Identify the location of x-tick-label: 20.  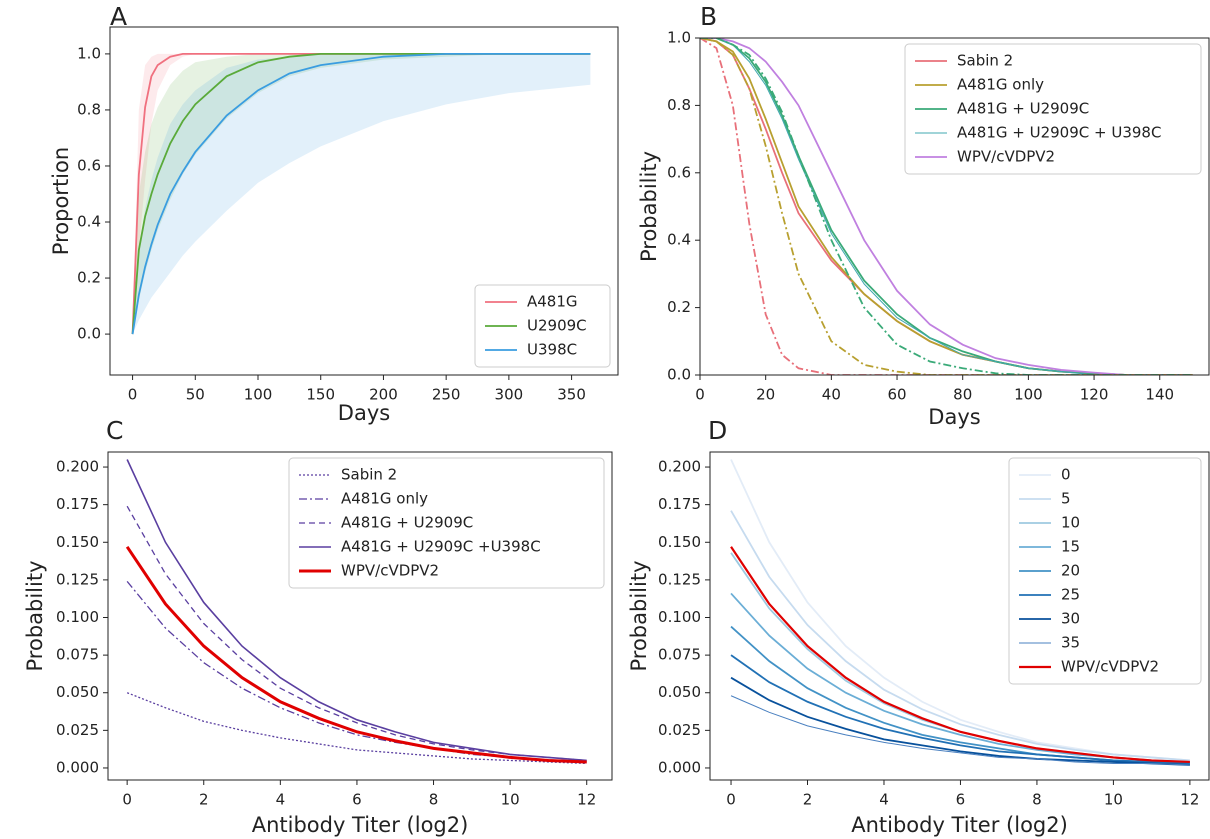
(765, 395).